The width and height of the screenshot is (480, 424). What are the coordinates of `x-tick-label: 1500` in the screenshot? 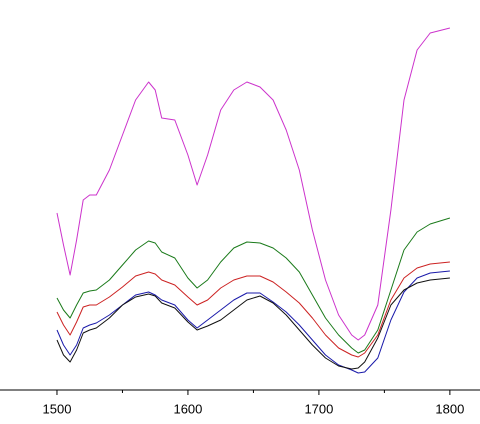 It's located at (57, 408).